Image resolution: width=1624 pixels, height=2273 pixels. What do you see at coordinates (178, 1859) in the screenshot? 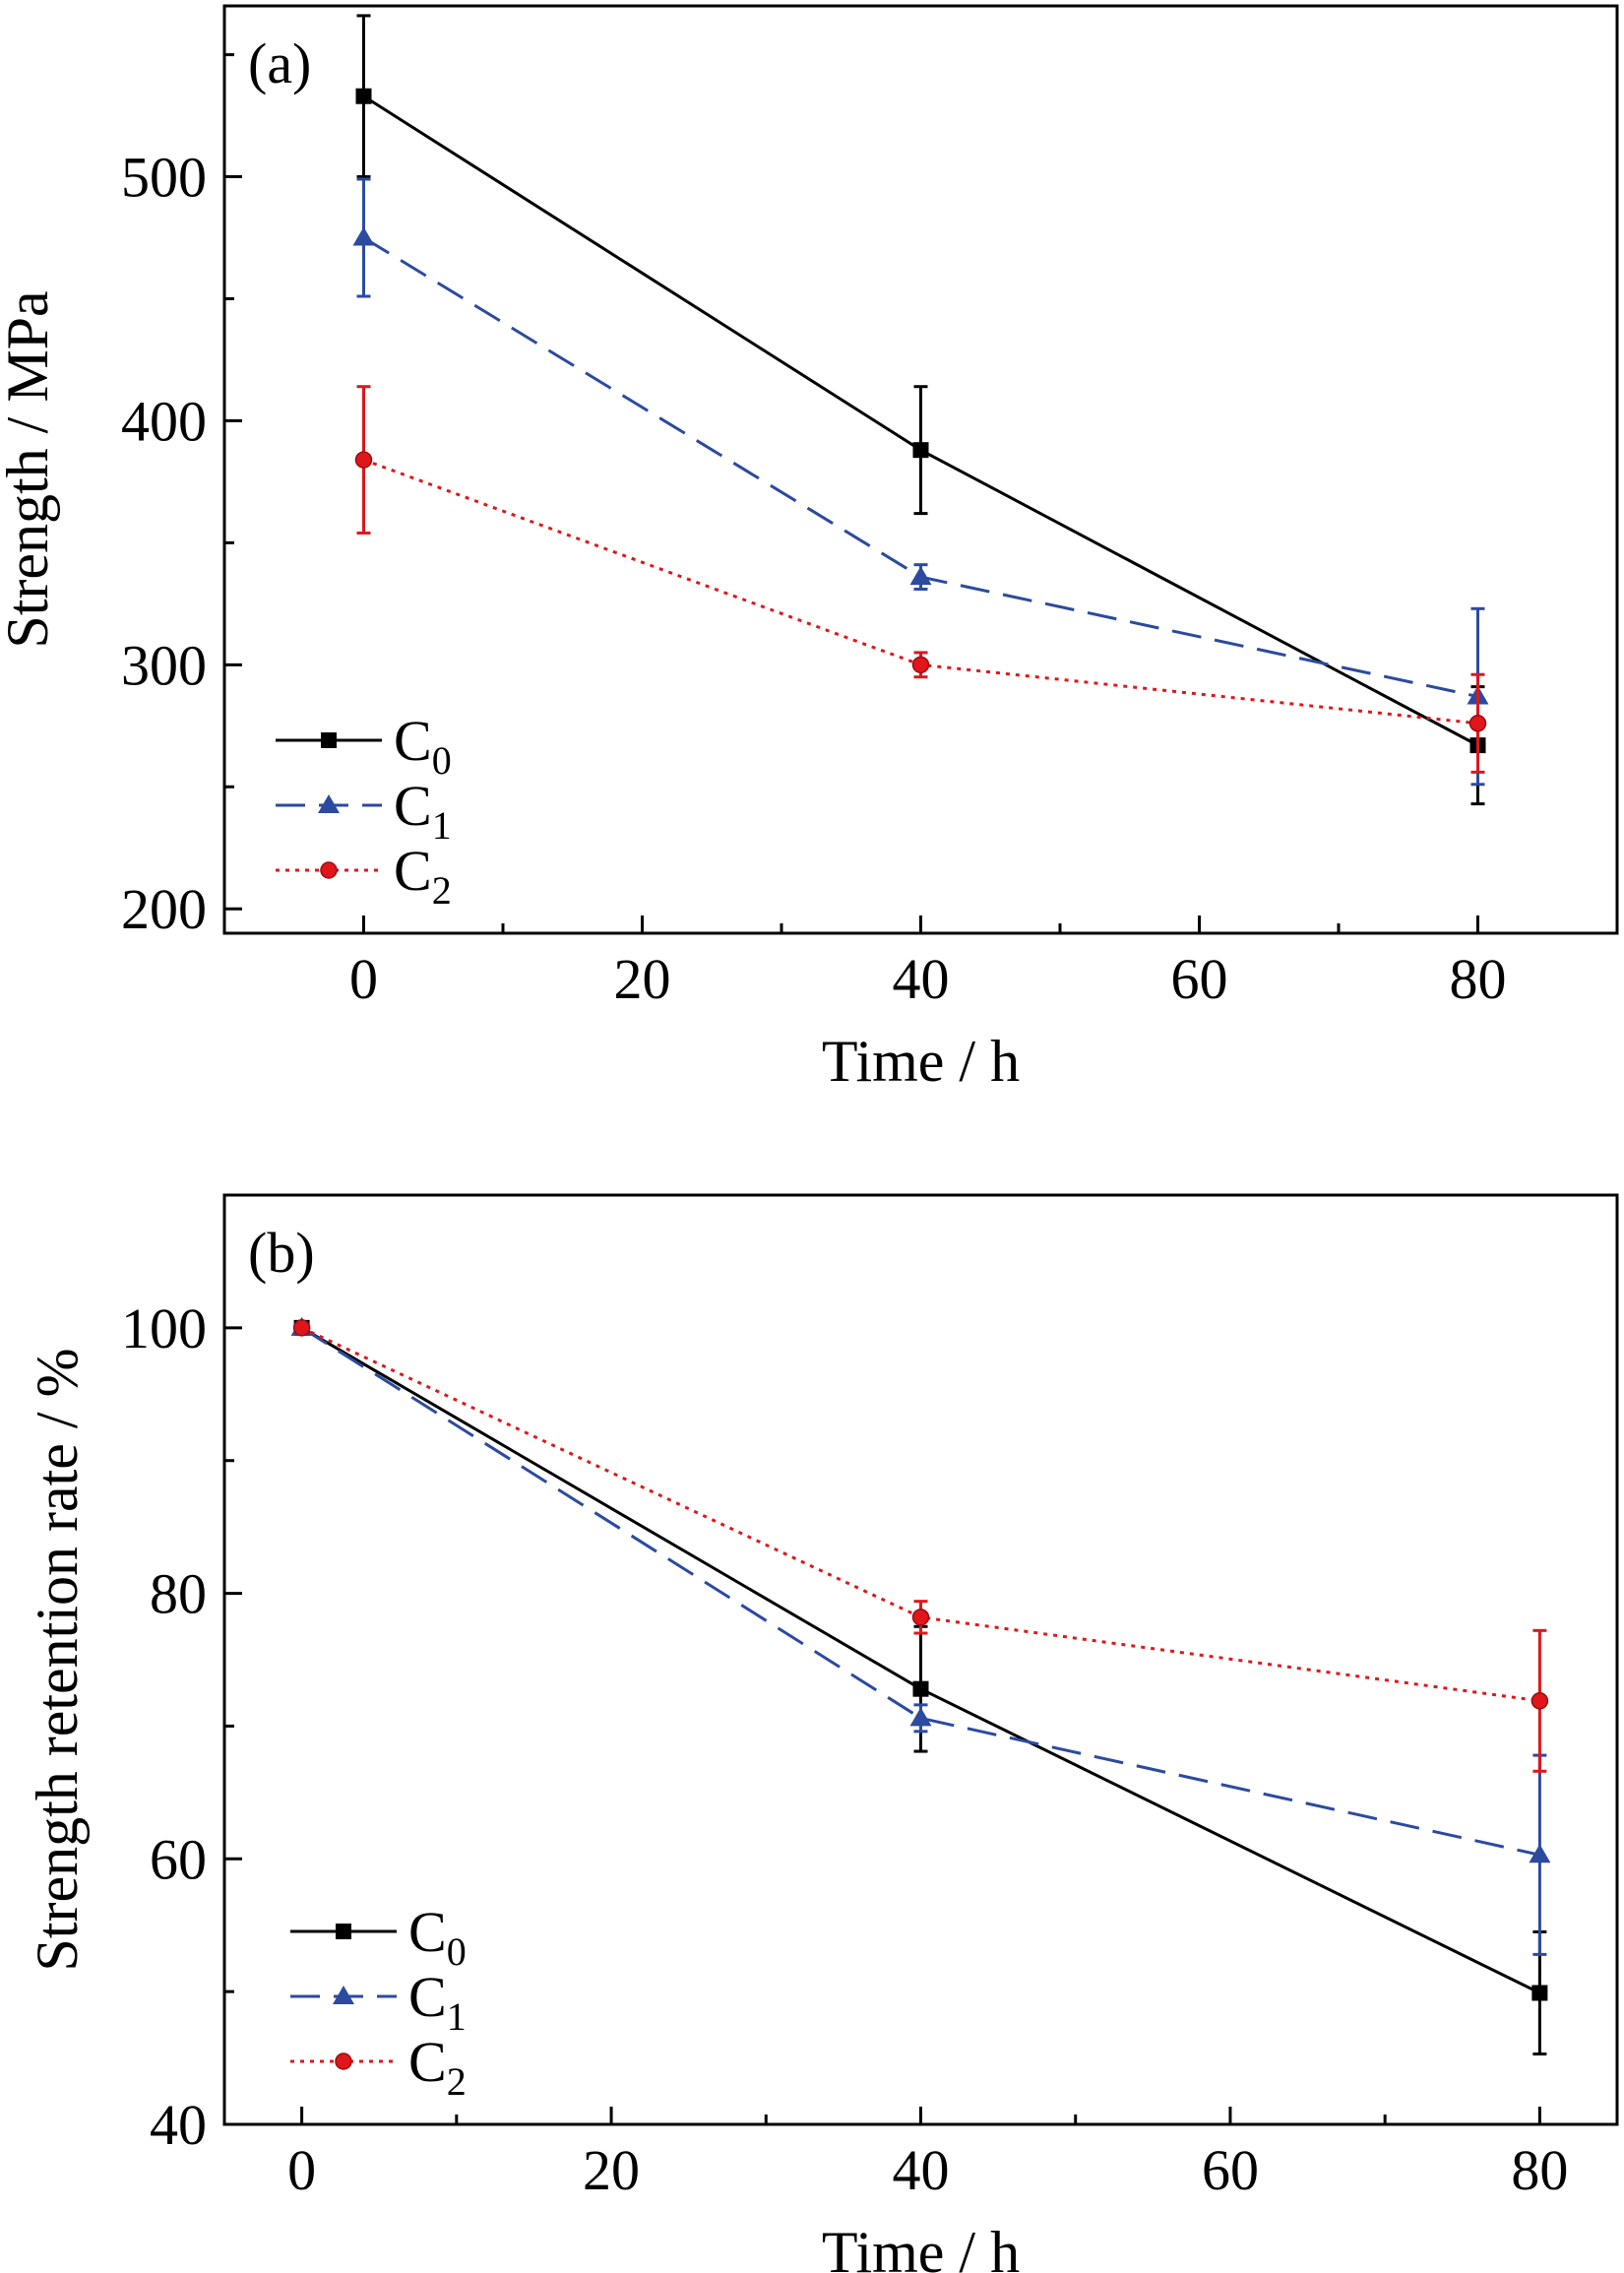
I see `y-tick-label: 60` at bounding box center [178, 1859].